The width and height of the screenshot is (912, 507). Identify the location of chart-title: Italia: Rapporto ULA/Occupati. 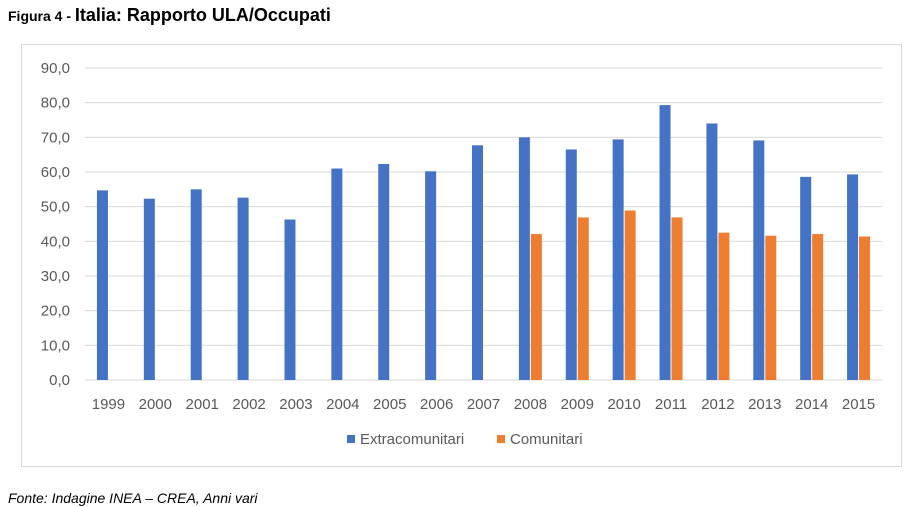
(202, 15).